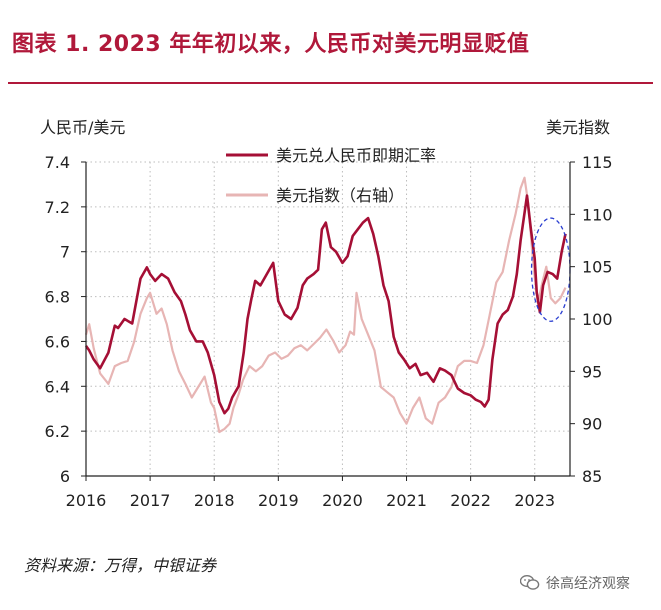 The image size is (661, 610). I want to click on title-underline, so click(330, 83).